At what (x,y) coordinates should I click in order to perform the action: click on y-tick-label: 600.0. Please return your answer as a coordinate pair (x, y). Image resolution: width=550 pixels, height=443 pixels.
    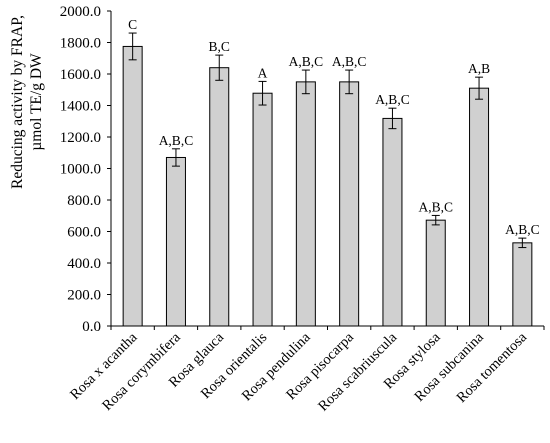
    Looking at the image, I should click on (84, 233).